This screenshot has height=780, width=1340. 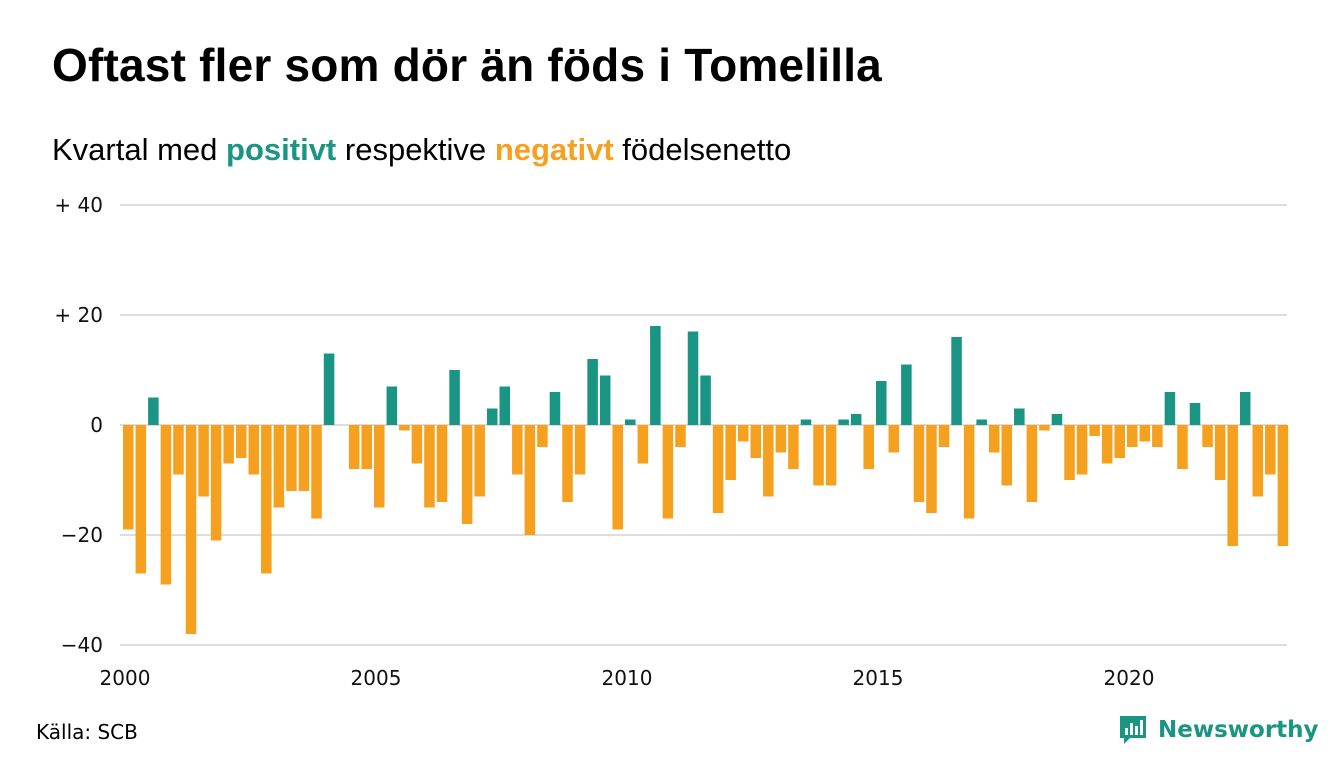 What do you see at coordinates (82, 535) in the screenshot?
I see `y-tick-label: −20` at bounding box center [82, 535].